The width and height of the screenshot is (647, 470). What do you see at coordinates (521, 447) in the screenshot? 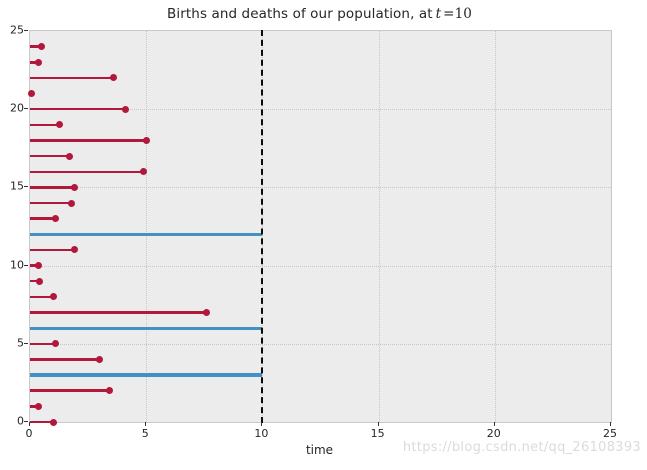
I see `watermark: https://blog.csdn.net/qq_26108393` at bounding box center [521, 447].